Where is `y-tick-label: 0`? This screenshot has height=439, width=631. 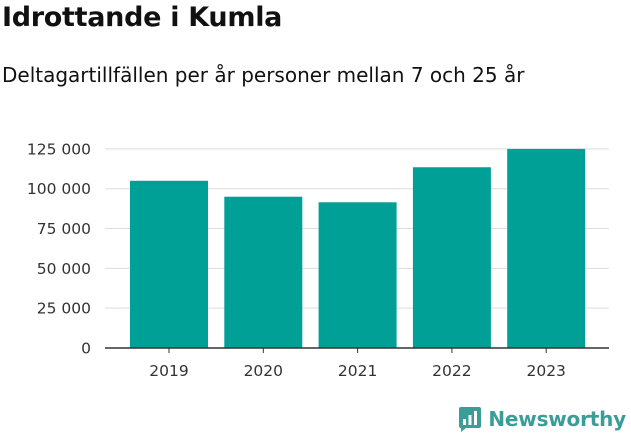
y-tick-label: 0 is located at coordinates (86, 349).